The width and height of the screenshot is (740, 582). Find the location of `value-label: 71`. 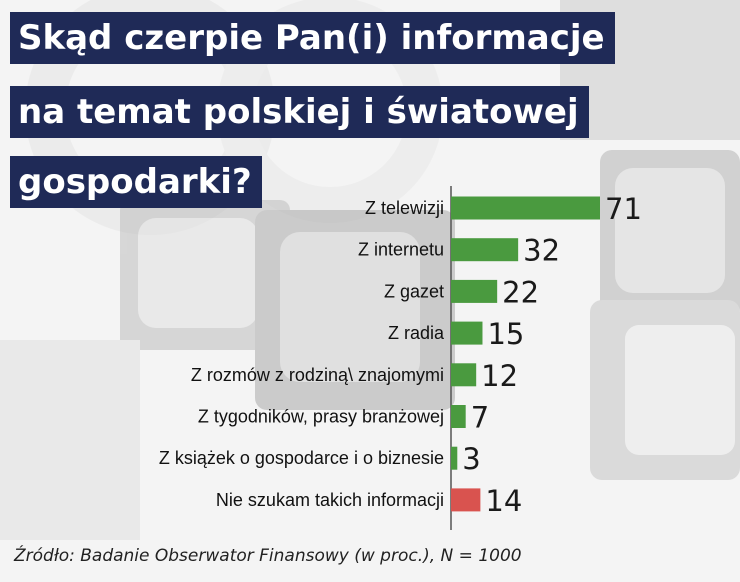

value-label: 71 is located at coordinates (623, 209).